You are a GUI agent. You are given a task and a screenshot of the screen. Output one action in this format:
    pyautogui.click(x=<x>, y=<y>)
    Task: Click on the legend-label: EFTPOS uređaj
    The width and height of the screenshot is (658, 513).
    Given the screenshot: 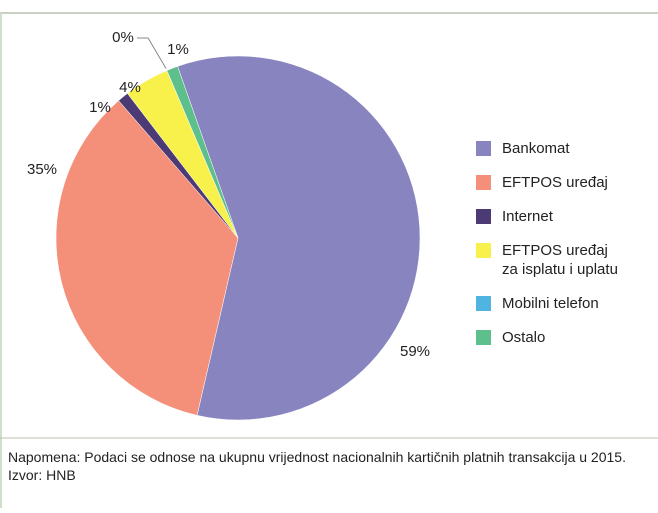 What is the action you would take?
    pyautogui.click(x=555, y=182)
    